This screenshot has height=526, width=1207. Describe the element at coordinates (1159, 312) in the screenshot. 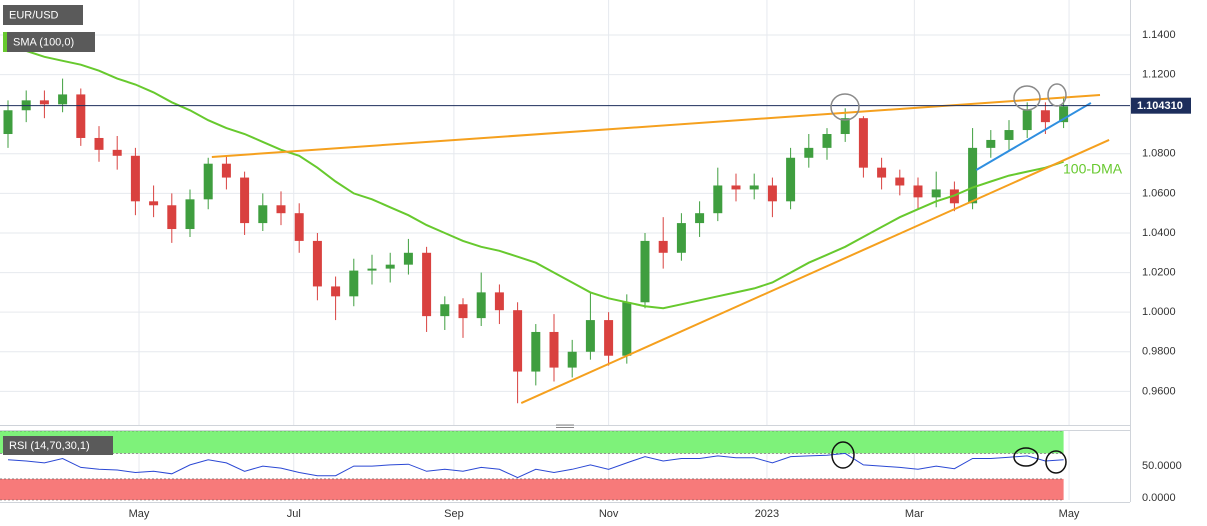

I see `y-tick-label: 1.0000` at that location.